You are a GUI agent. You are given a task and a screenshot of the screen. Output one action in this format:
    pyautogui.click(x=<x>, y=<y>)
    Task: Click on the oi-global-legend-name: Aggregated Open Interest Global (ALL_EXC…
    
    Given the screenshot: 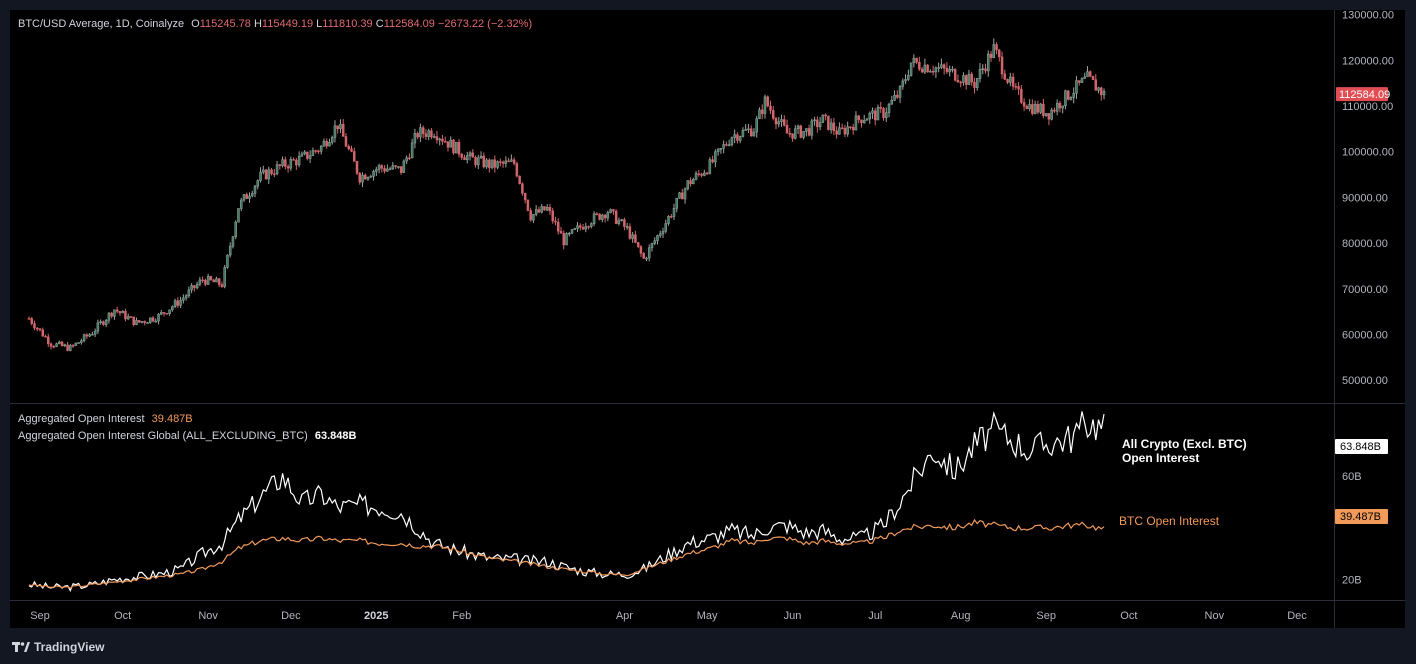 What is the action you would take?
    pyautogui.click(x=163, y=436)
    